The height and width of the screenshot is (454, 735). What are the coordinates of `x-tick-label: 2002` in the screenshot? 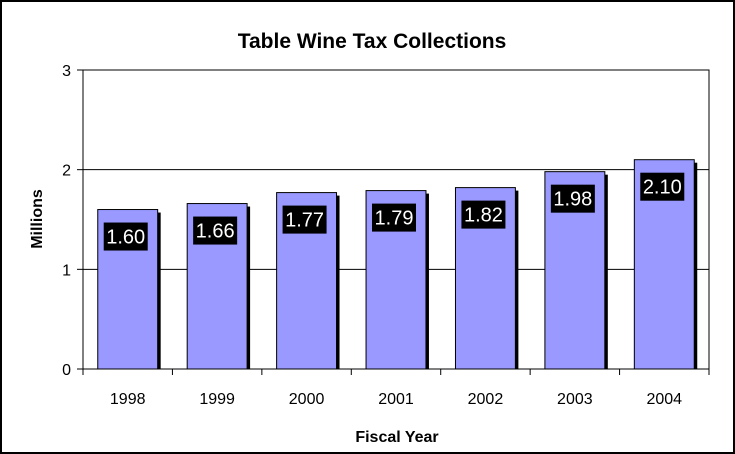 It's located at (486, 399).